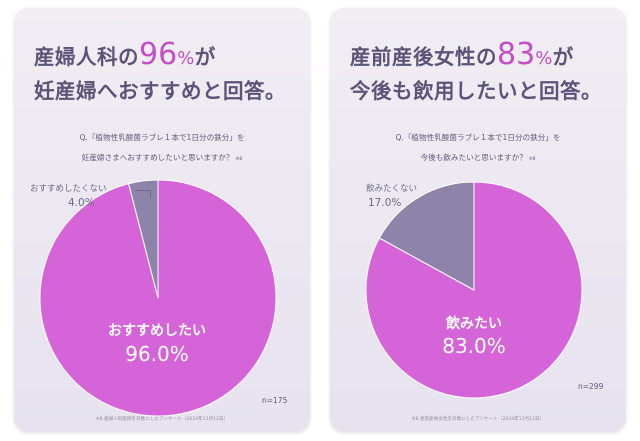 The width and height of the screenshot is (640, 441). I want to click on headline-line1: 産前産後女性の83%が, so click(462, 54).